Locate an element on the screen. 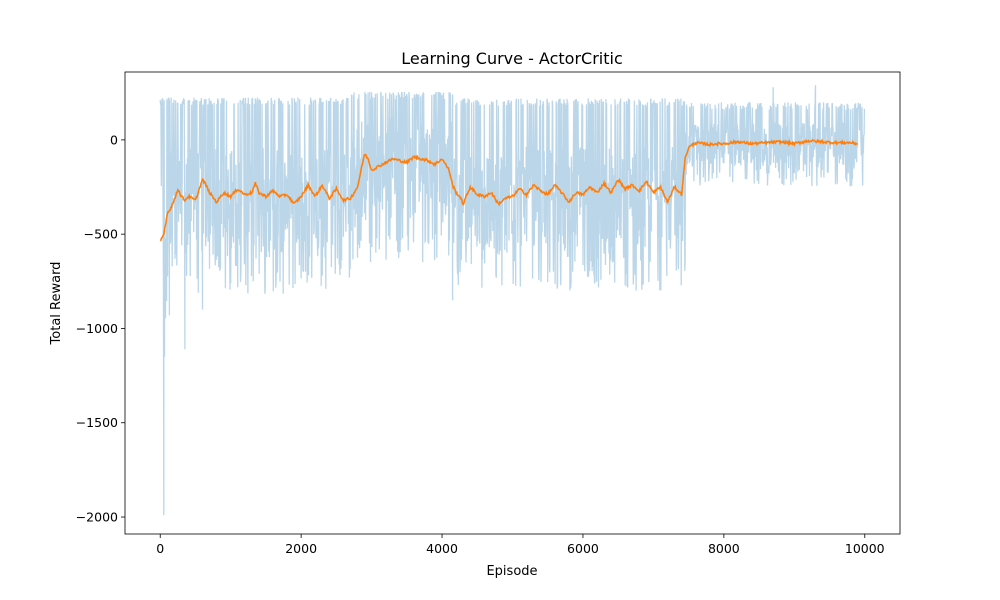 The height and width of the screenshot is (600, 1000). y-axis-label: Total Reward is located at coordinates (56, 304).